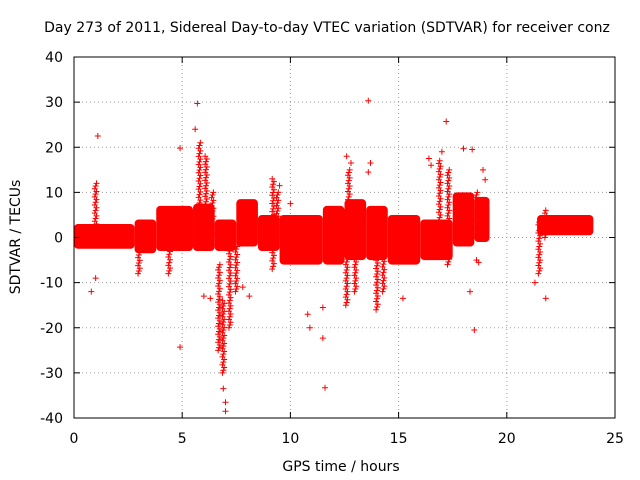 The width and height of the screenshot is (640, 480). What do you see at coordinates (51, 374) in the screenshot?
I see `y-tick-label: -30` at bounding box center [51, 374].